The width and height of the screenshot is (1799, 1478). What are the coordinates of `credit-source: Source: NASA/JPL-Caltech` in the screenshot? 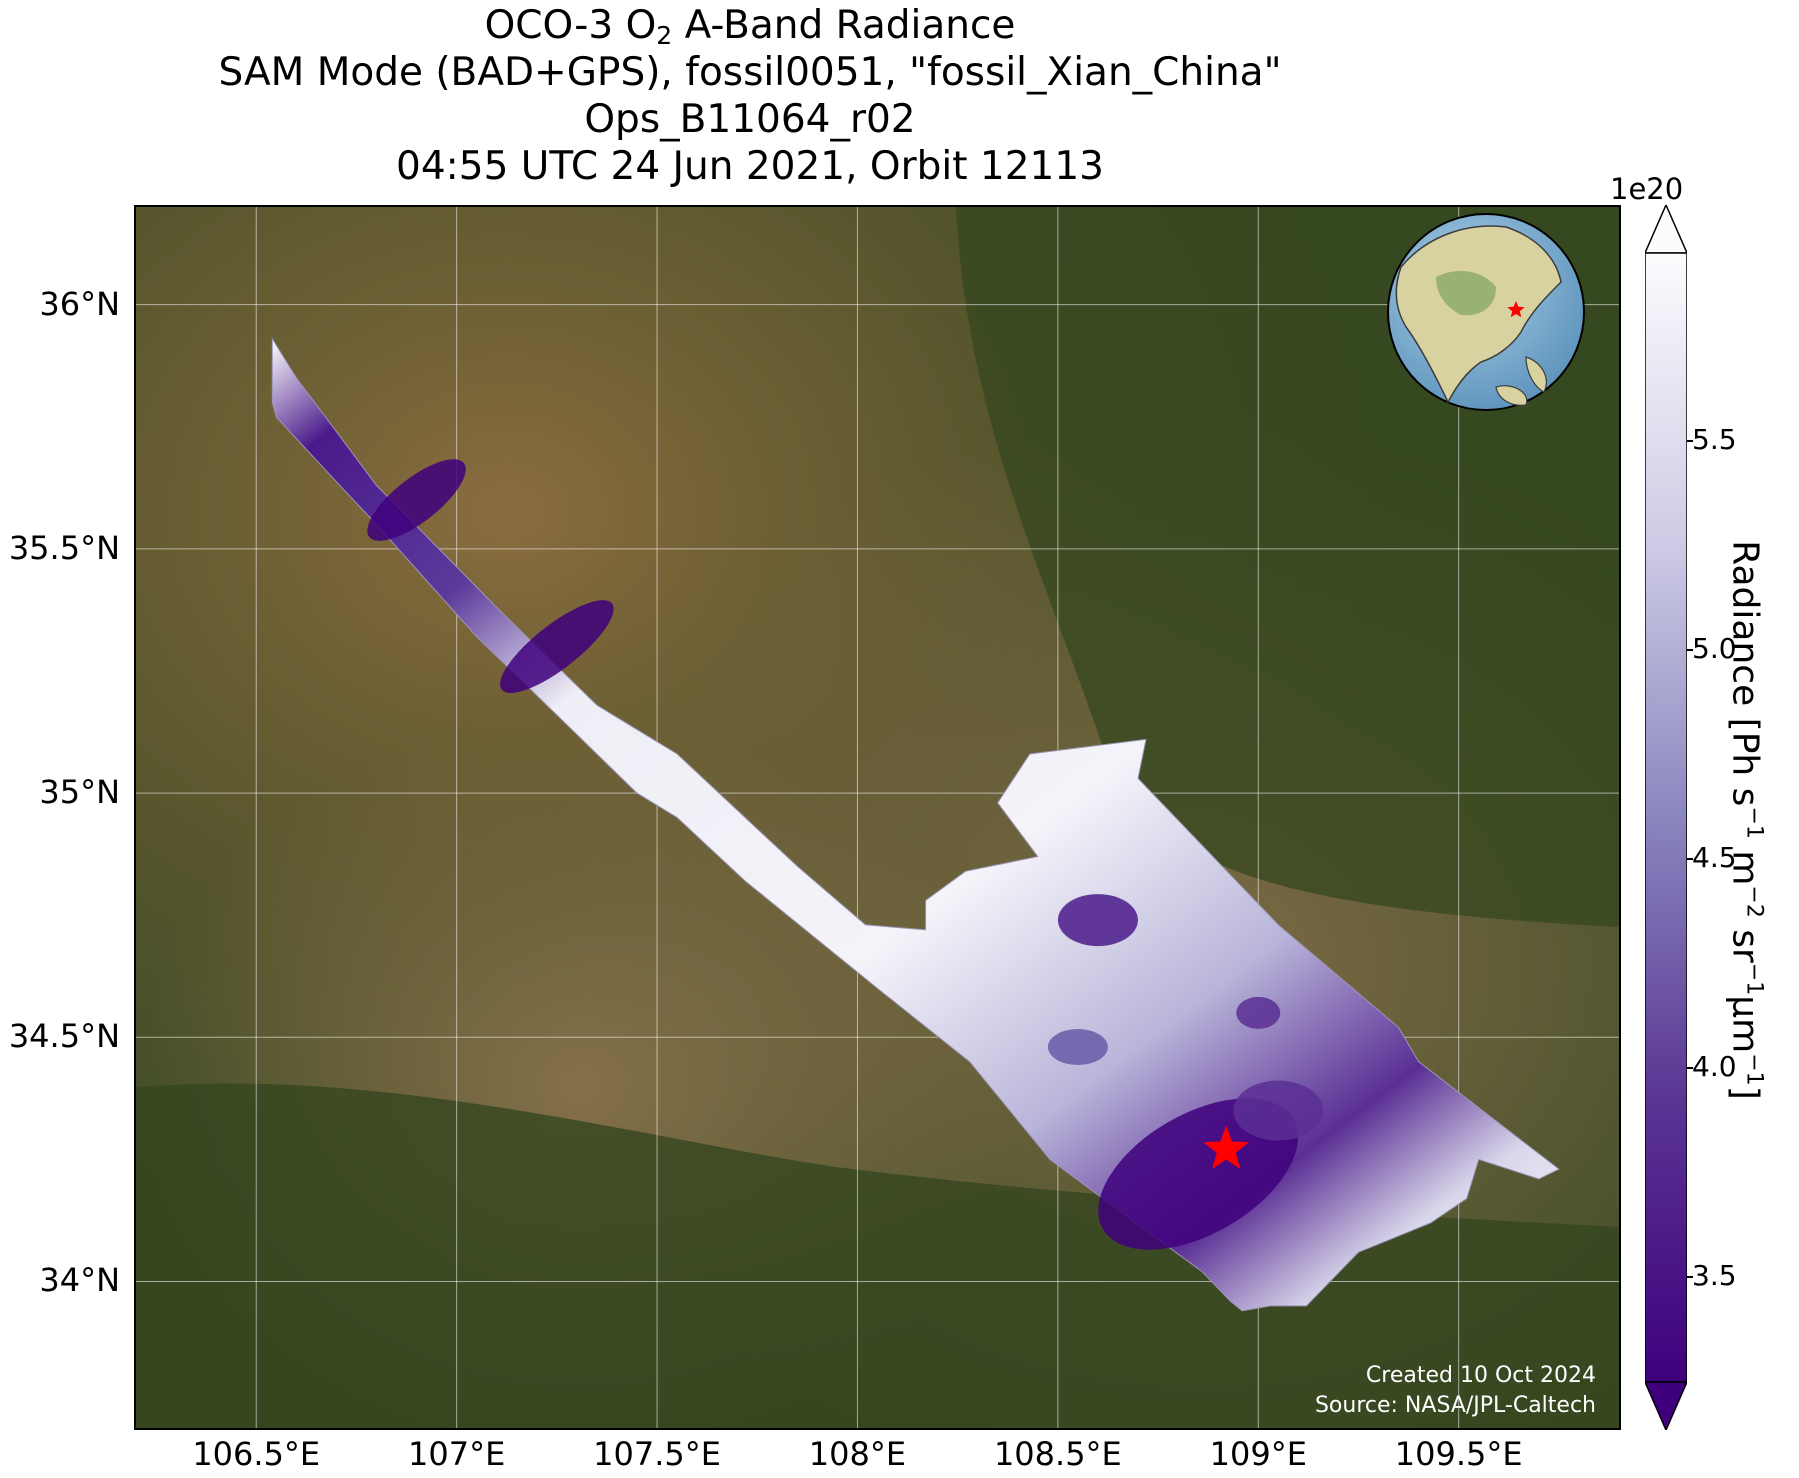 It's located at (1455, 1405).